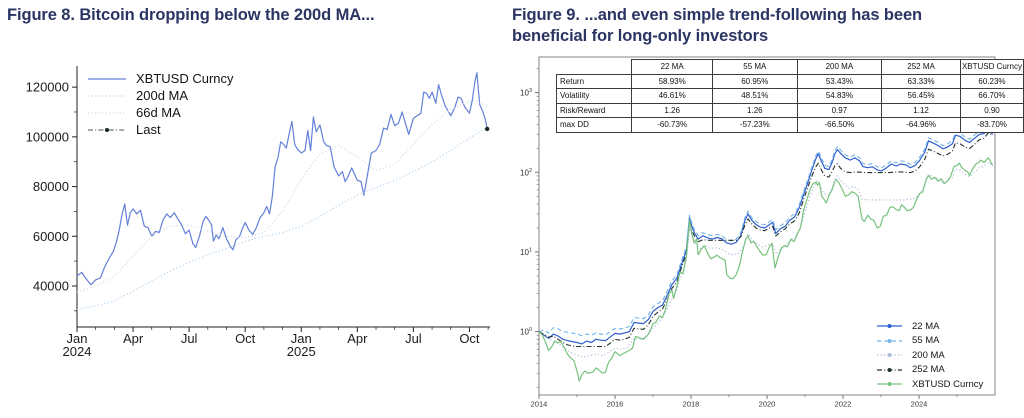 The image size is (1024, 418). What do you see at coordinates (919, 404) in the screenshot?
I see `x-tick-label: 2024` at bounding box center [919, 404].